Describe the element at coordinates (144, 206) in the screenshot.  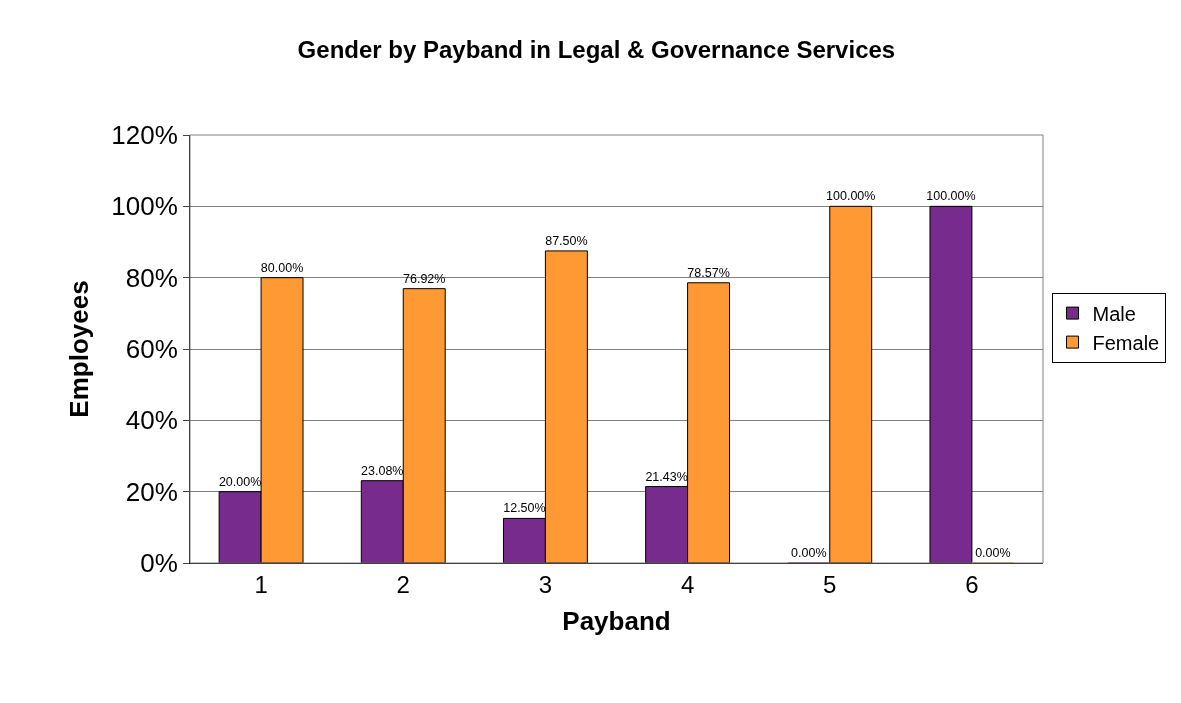
I see `y-tick-label: 100%` at that location.